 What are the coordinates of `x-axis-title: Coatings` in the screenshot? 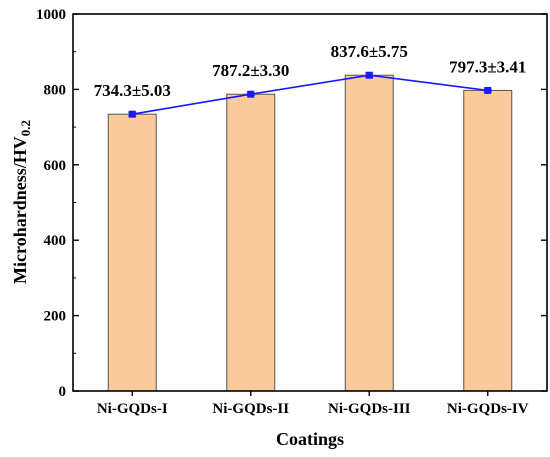 It's located at (310, 439).